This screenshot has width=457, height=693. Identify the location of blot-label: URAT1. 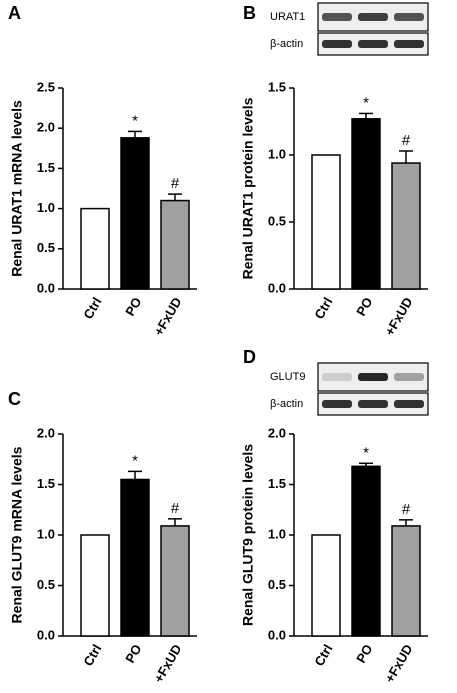
(287, 17).